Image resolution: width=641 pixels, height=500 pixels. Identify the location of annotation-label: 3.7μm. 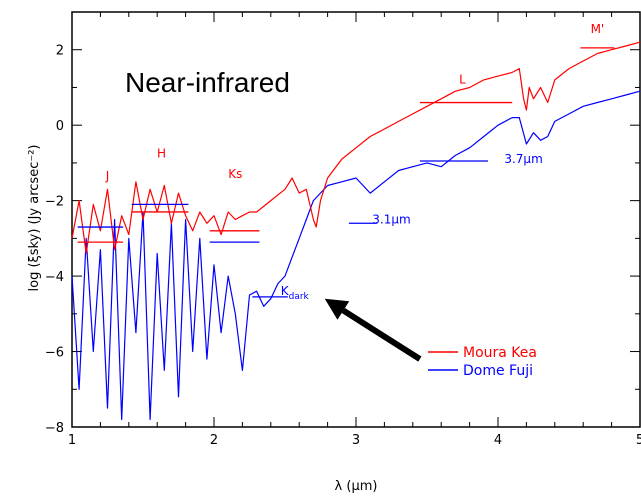
(523, 159).